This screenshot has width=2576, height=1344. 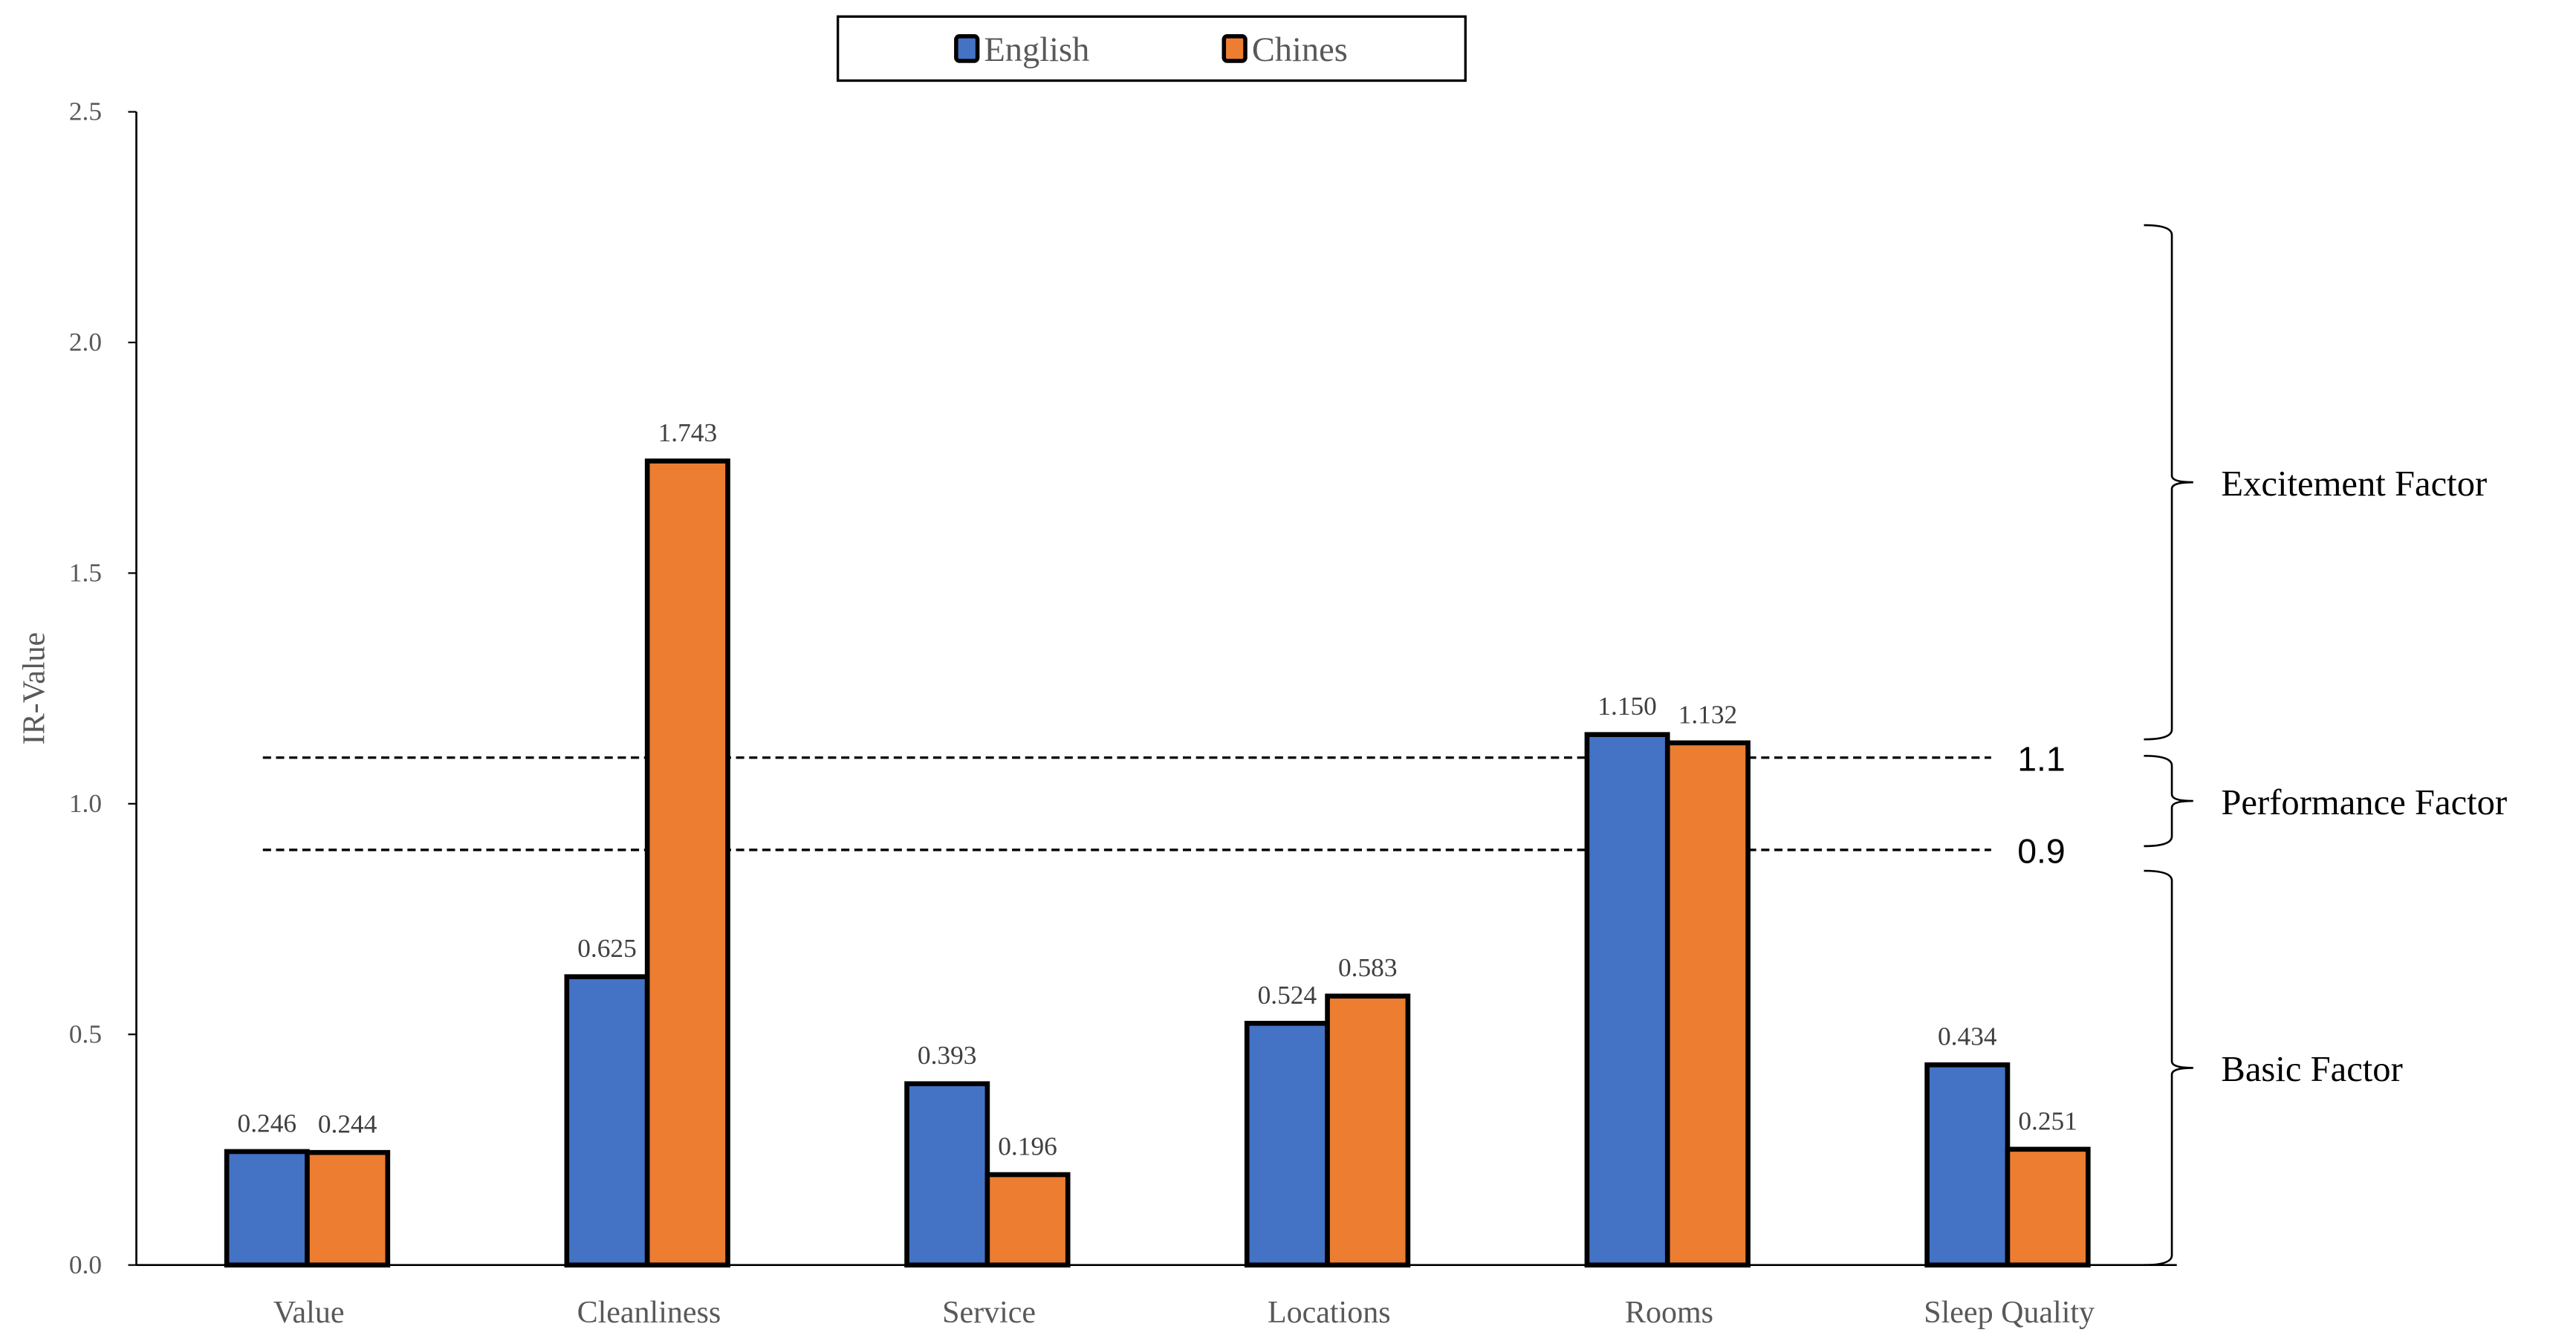 I want to click on y-tick-label: 0.5, so click(x=85, y=1033).